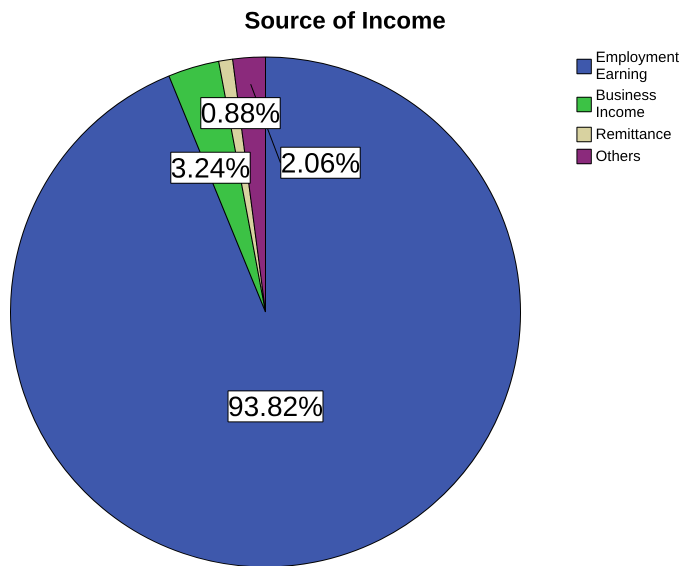  Describe the element at coordinates (345, 21) in the screenshot. I see `chart-title: Source of Income` at that location.